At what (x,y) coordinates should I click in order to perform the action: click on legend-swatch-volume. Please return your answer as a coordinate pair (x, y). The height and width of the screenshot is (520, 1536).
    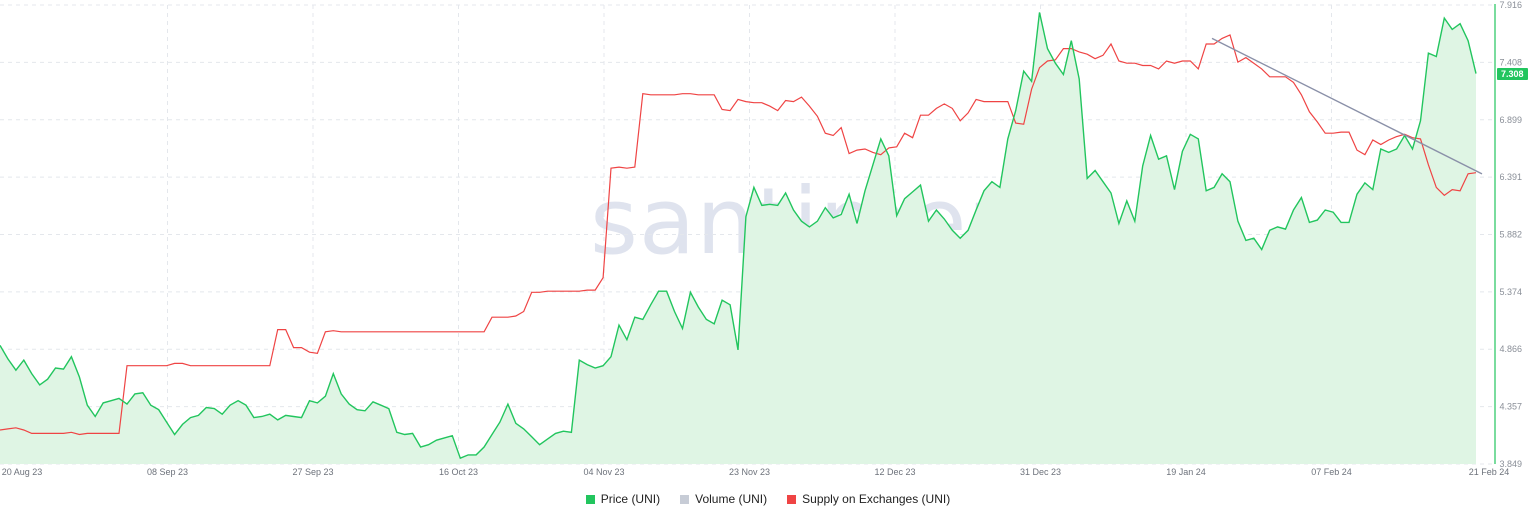
    Looking at the image, I should click on (685, 499).